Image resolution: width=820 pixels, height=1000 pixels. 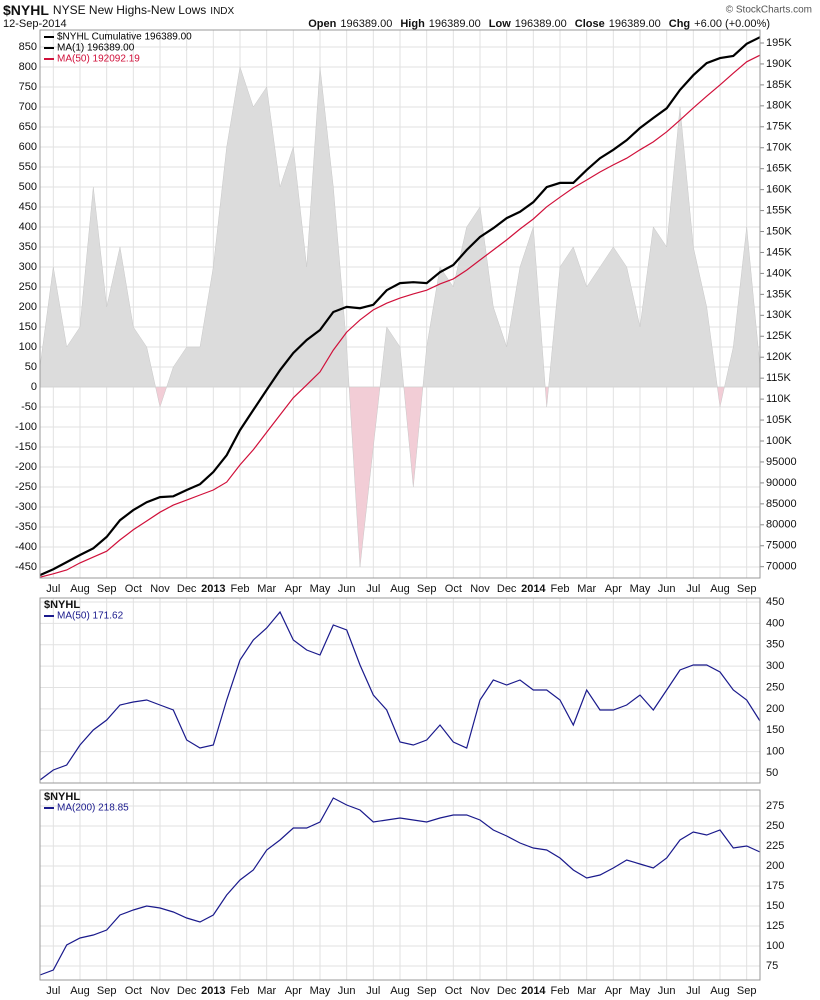 I want to click on y2-tick-label: 165K, so click(x=779, y=169).